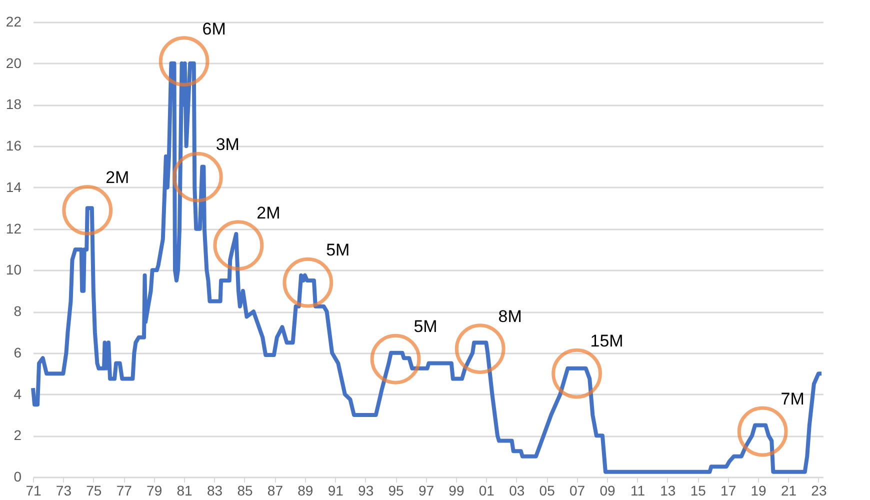 This screenshot has width=870, height=500. I want to click on y-tick-label: 2, so click(18, 435).